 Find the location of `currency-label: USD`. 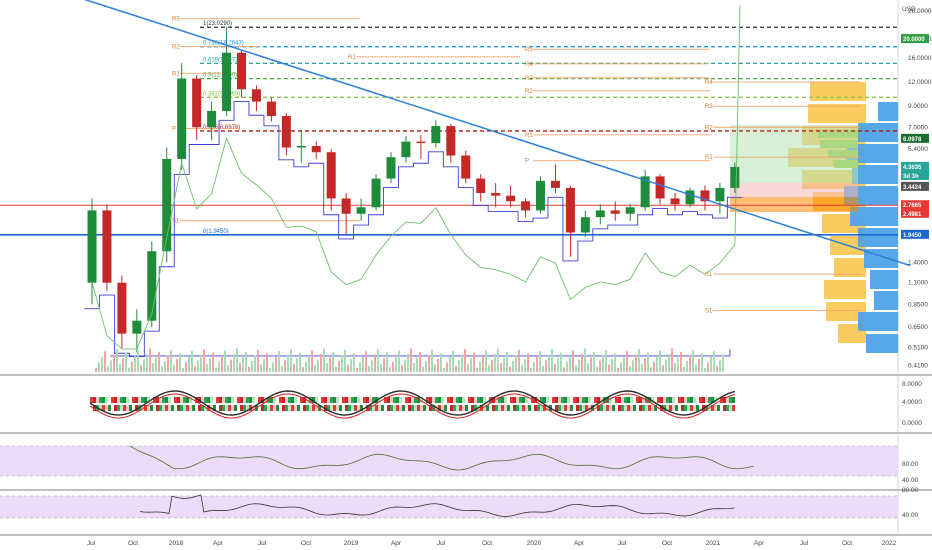

currency-label: USD is located at coordinates (909, 9).